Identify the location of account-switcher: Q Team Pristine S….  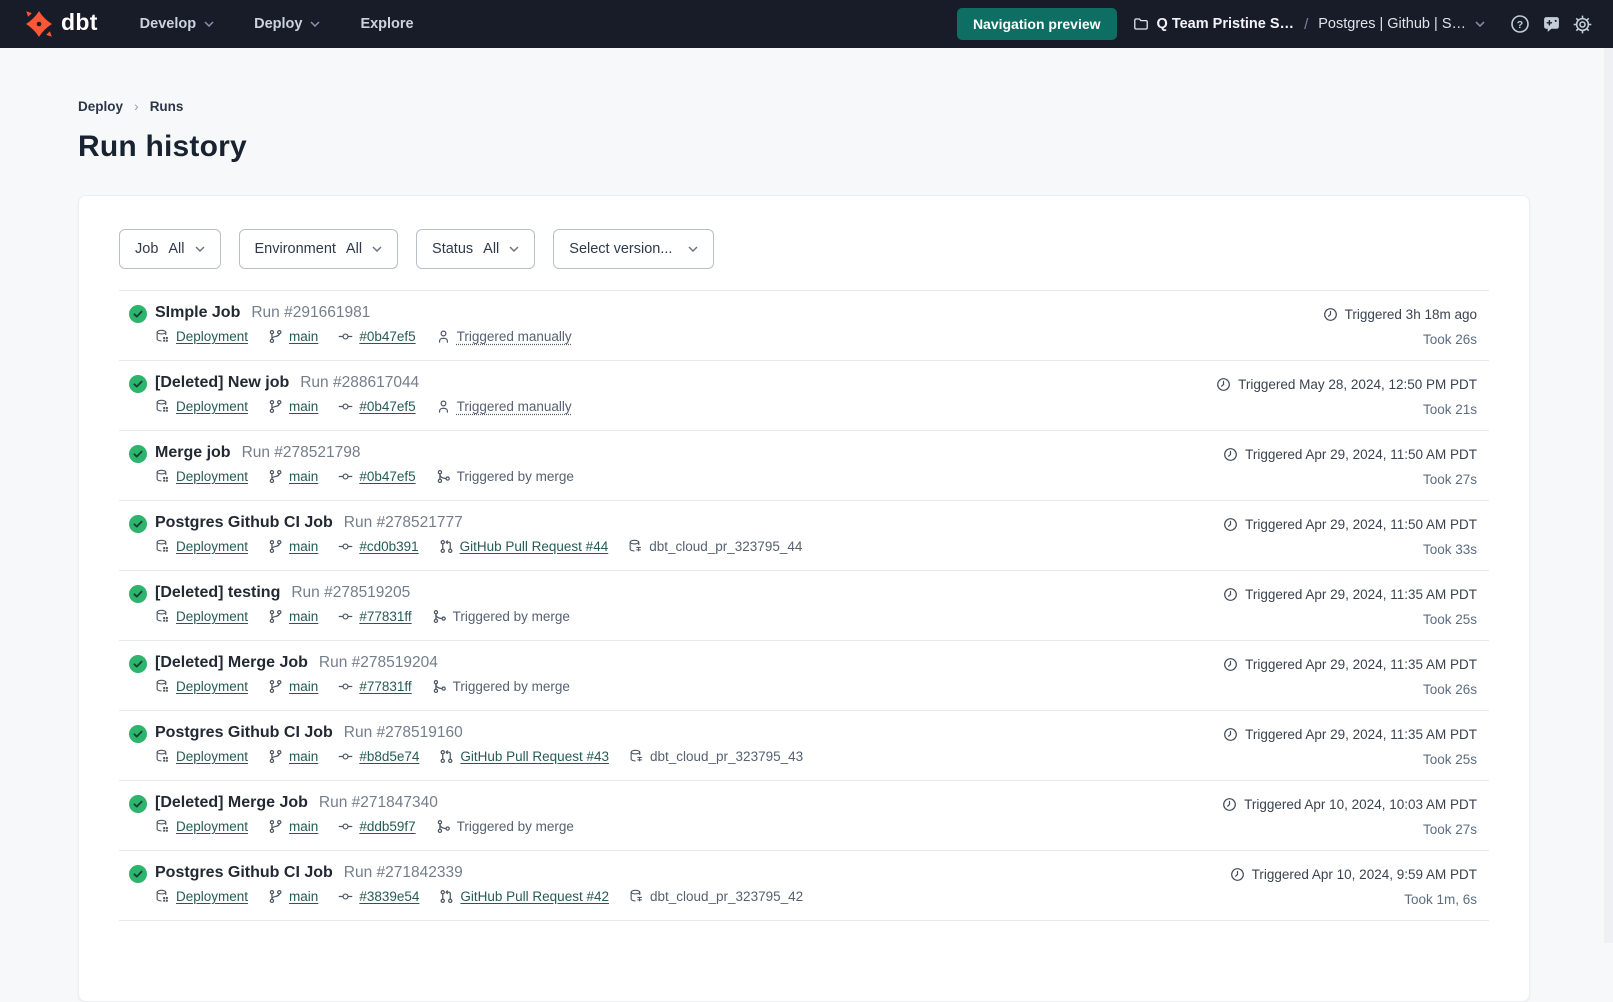
(1214, 24).